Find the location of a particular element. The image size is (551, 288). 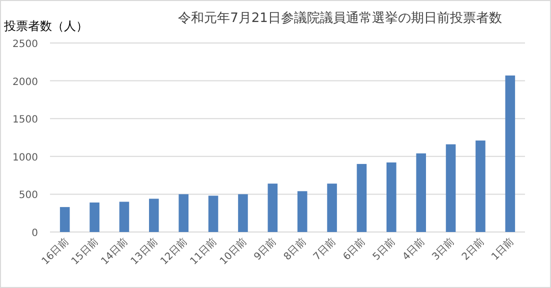

x-tick-label: 12日前 is located at coordinates (174, 252).